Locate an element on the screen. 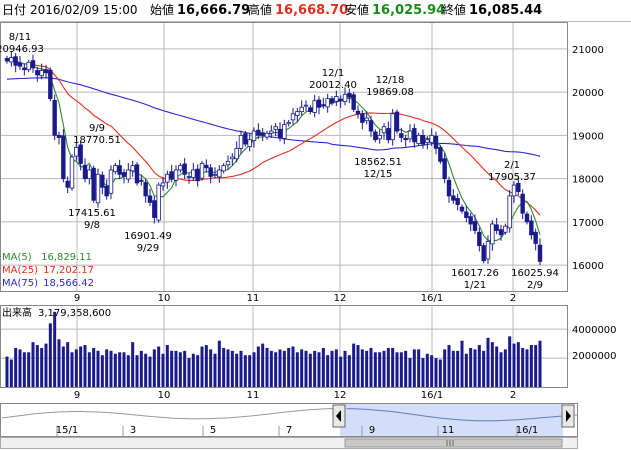 This screenshot has height=450, width=631. navigator-panel is located at coordinates (289, 420).